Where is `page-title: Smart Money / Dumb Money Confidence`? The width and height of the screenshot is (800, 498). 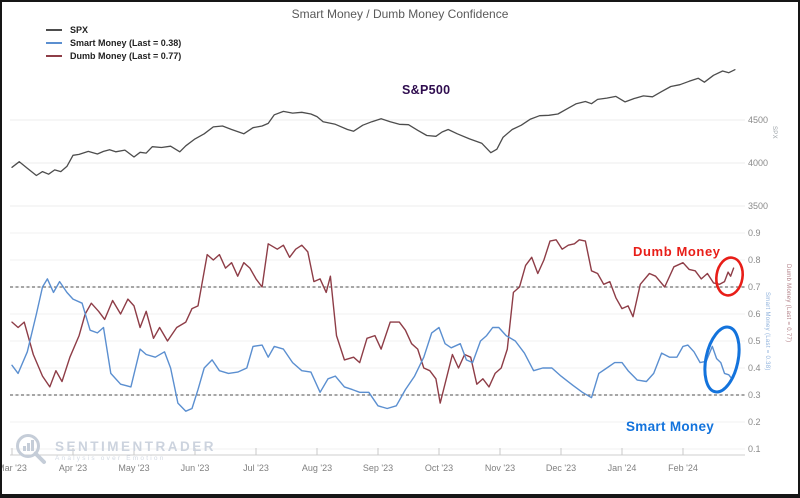 page-title: Smart Money / Dumb Money Confidence is located at coordinates (400, 14).